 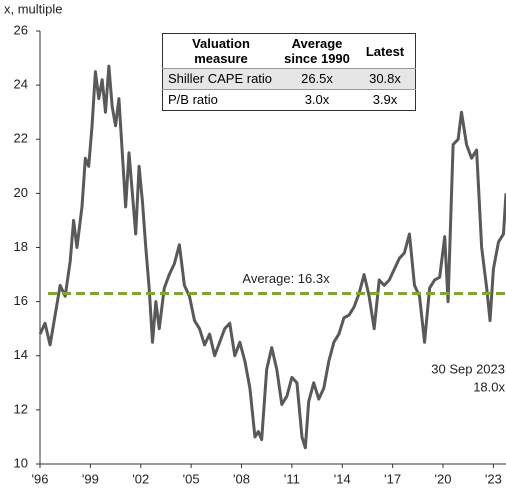 What do you see at coordinates (21, 354) in the screenshot?
I see `y-tick-label: 14` at bounding box center [21, 354].